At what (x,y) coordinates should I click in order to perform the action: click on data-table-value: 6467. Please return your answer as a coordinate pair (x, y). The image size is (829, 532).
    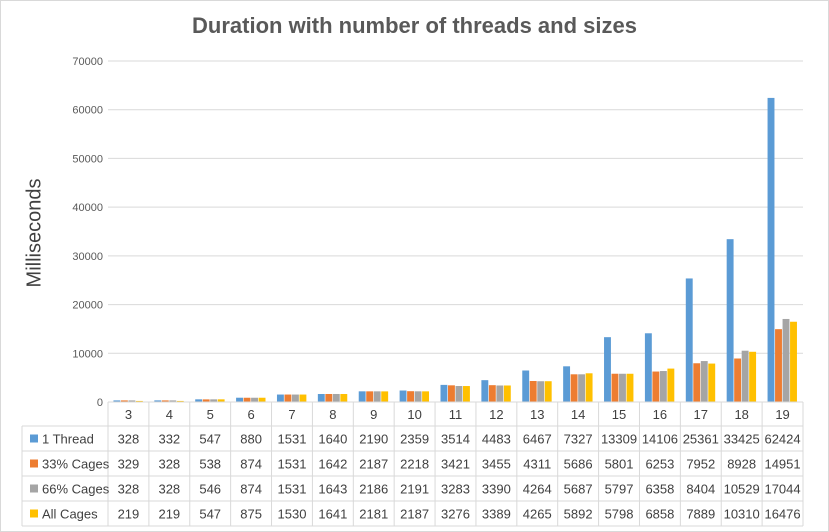
    Looking at the image, I should click on (537, 439).